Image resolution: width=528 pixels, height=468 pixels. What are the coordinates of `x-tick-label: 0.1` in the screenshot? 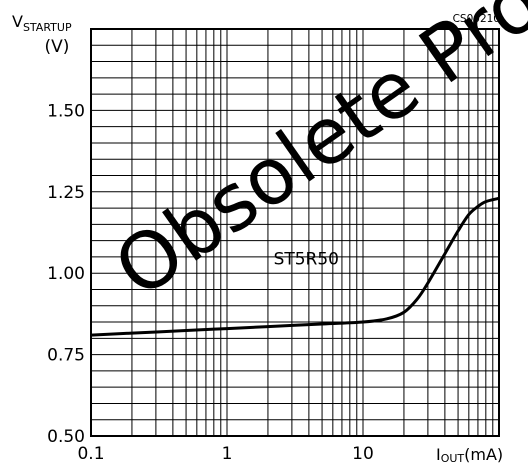 It's located at (90, 454).